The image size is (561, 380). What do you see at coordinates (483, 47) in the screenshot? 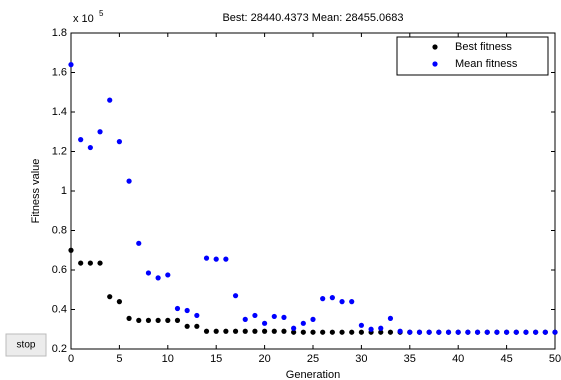
I see `legend-label: Best fitness` at bounding box center [483, 47].